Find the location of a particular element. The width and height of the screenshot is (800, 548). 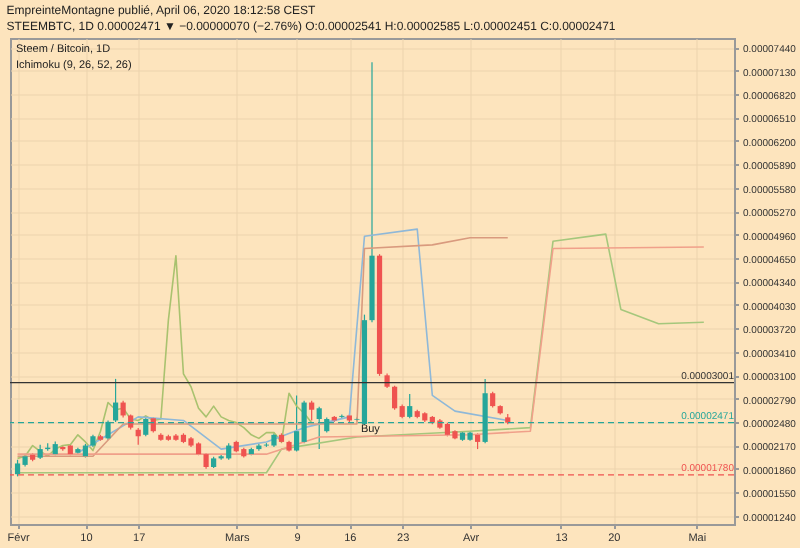

line-series is located at coordinates (164, 357).